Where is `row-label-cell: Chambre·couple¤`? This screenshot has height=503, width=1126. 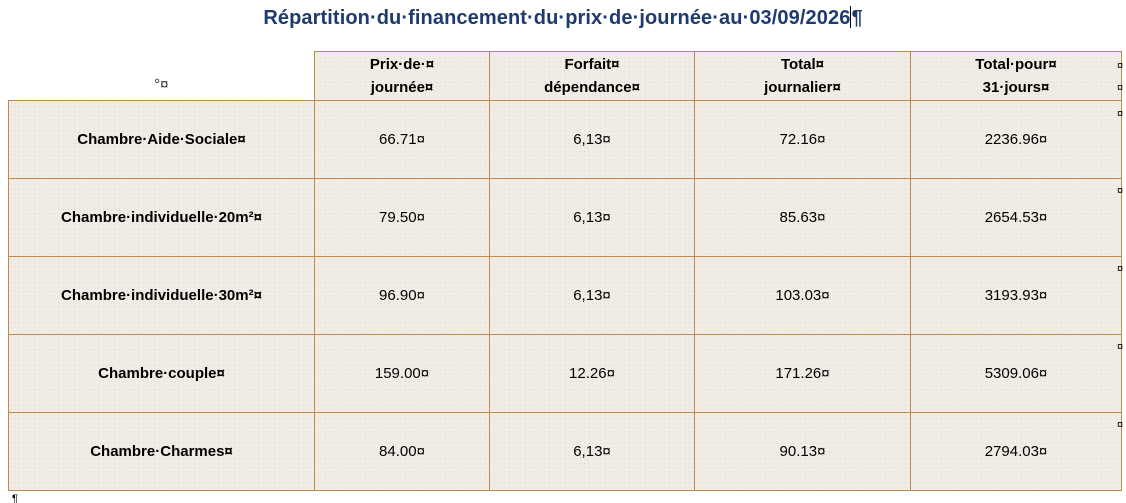 row-label-cell: Chambre·couple¤ is located at coordinates (161, 373).